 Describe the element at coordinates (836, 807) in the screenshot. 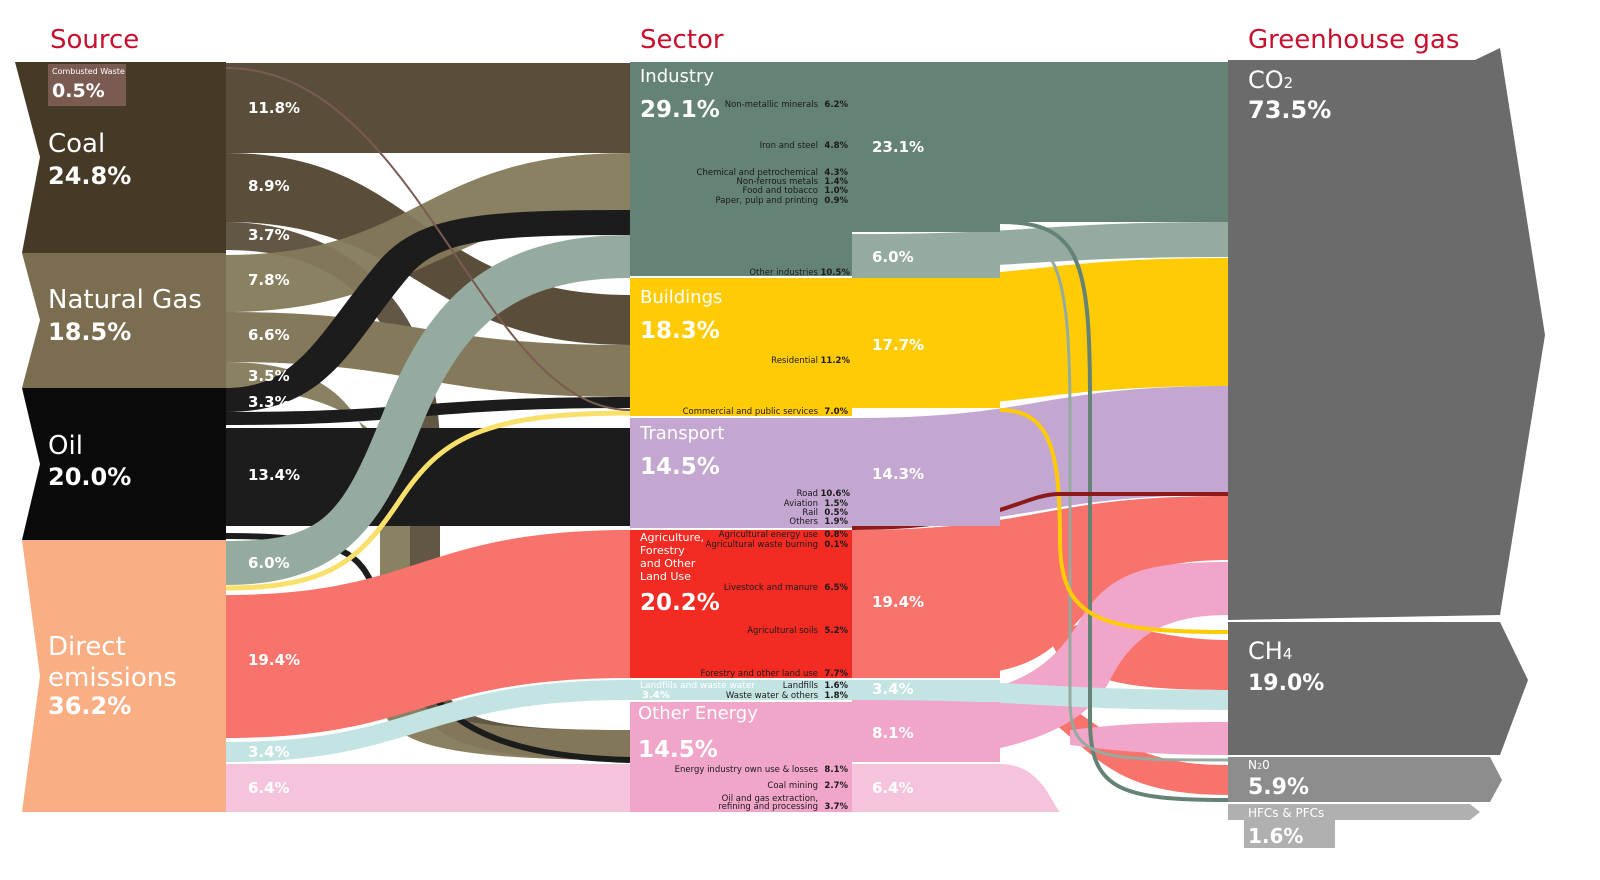

I see `sub-value: 3.7%` at that location.